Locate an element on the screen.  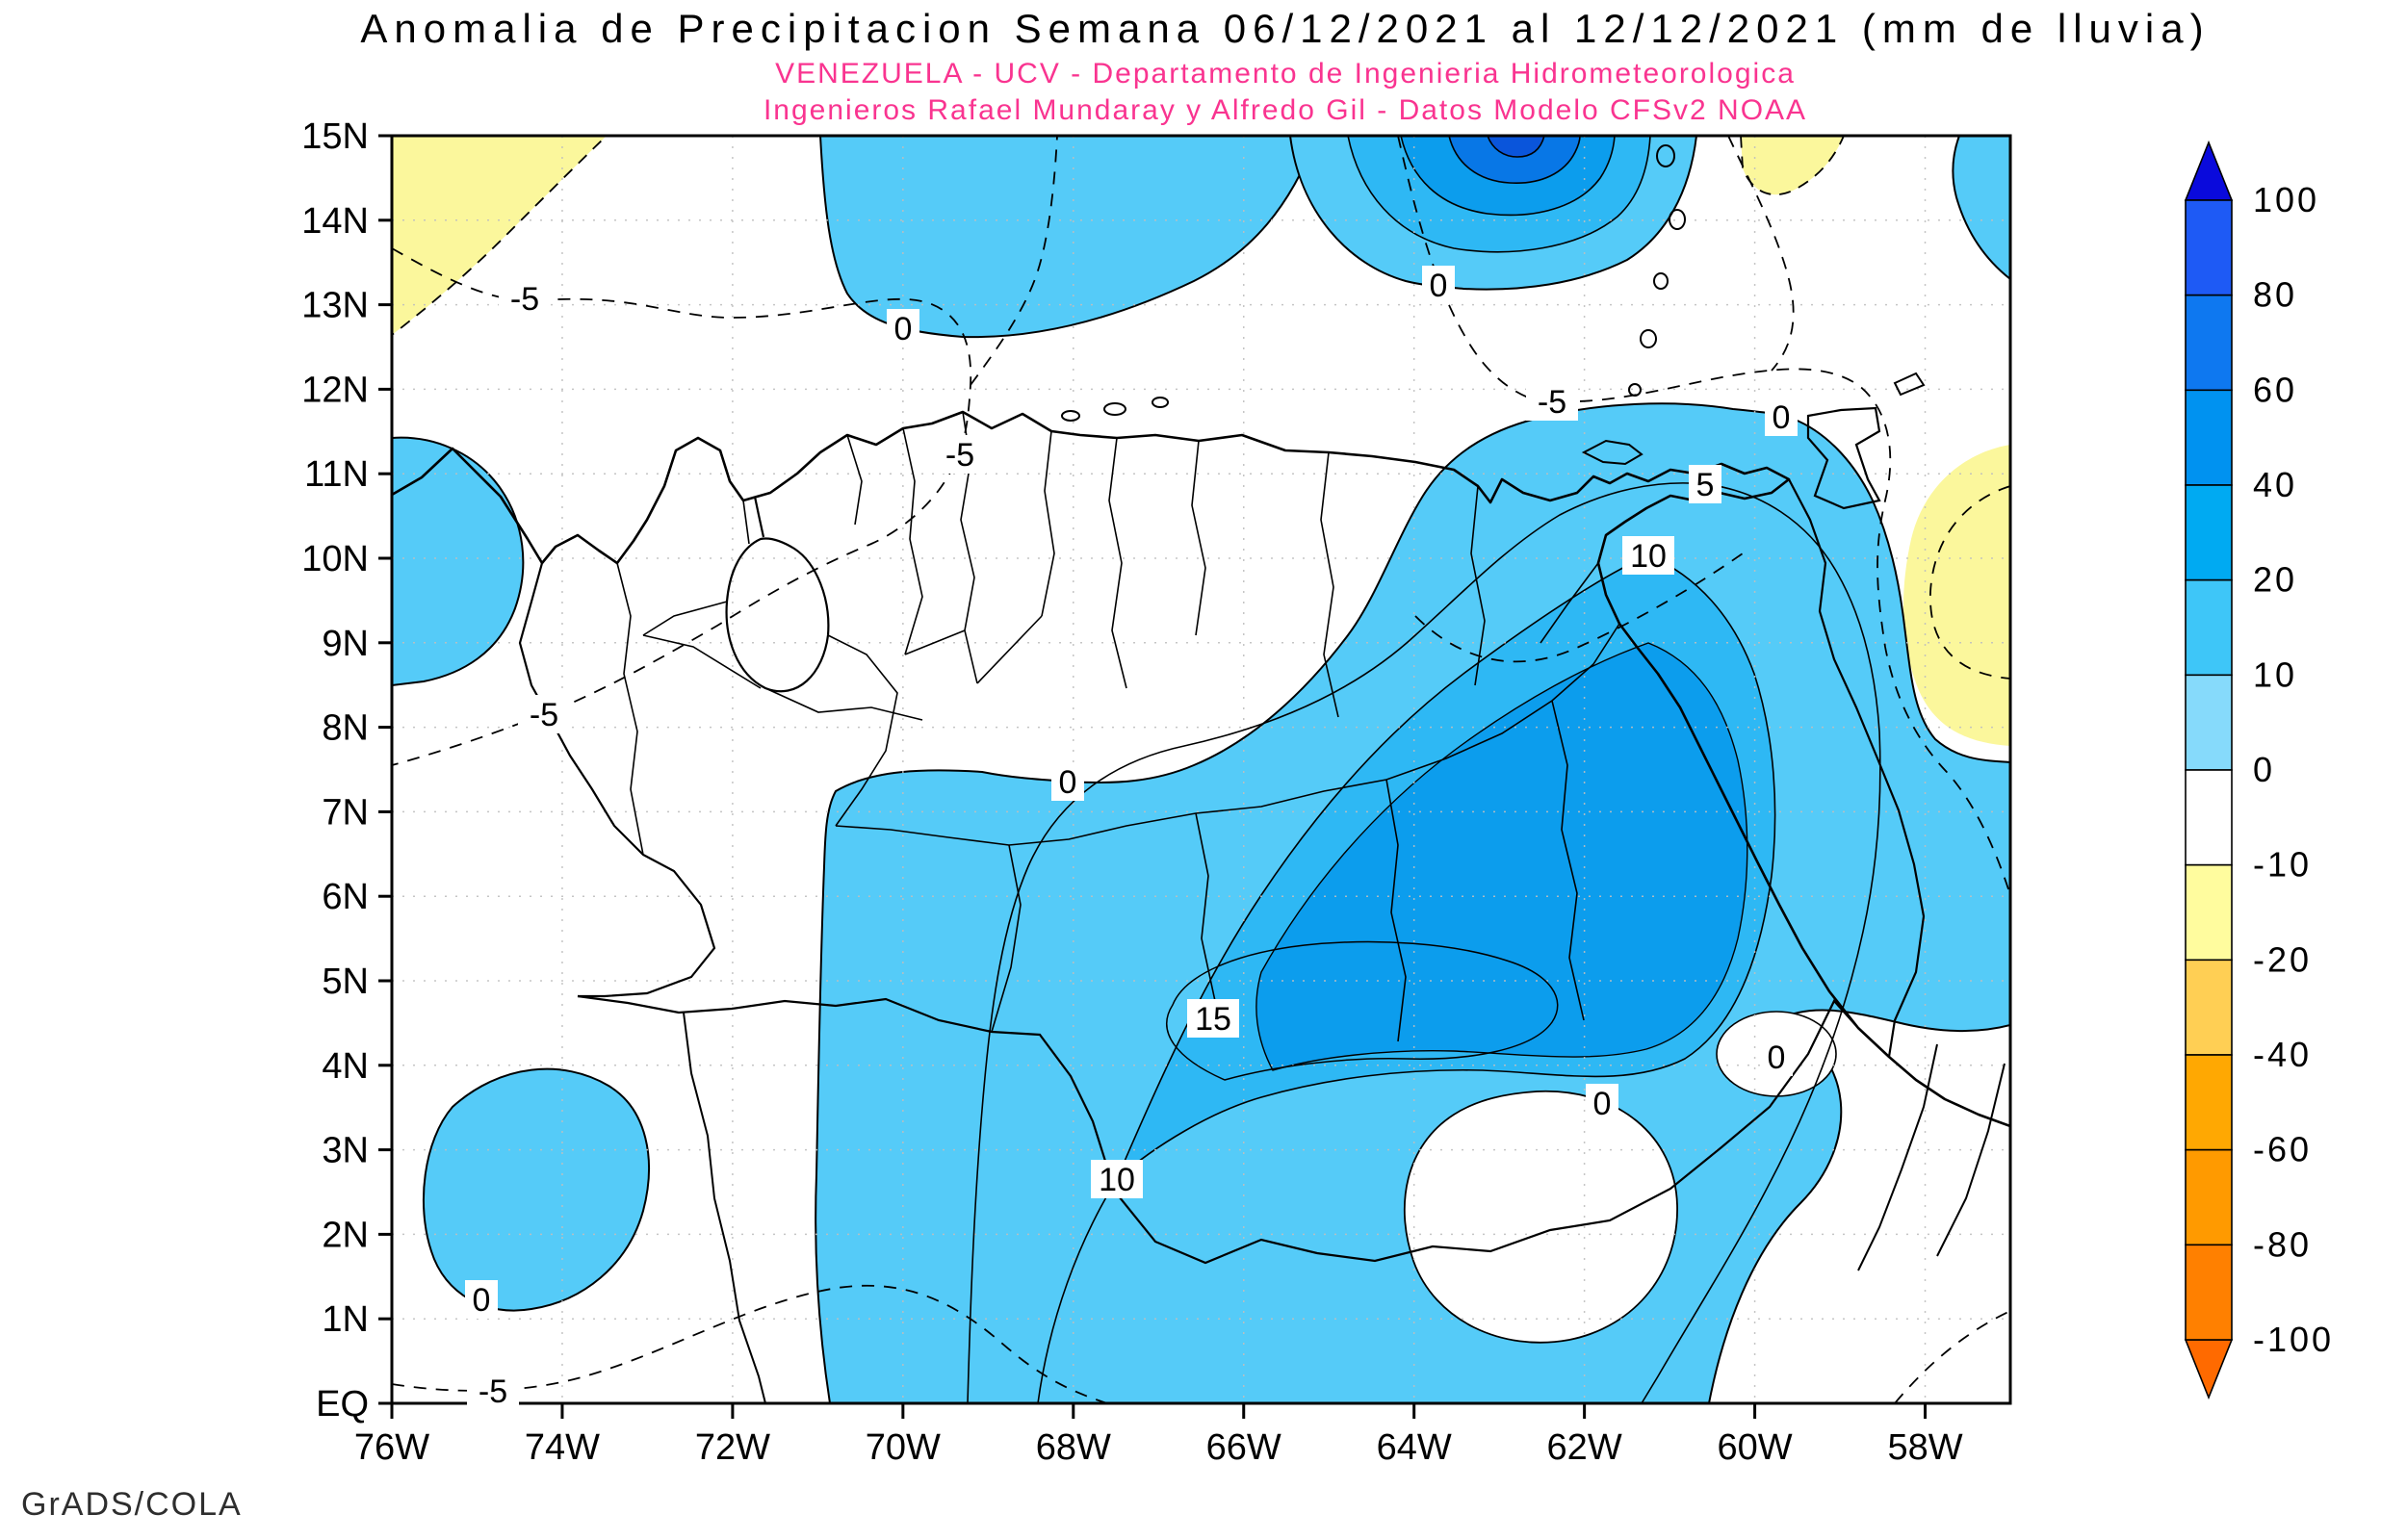
colorbar-label: 10 is located at coordinates (2275, 674).